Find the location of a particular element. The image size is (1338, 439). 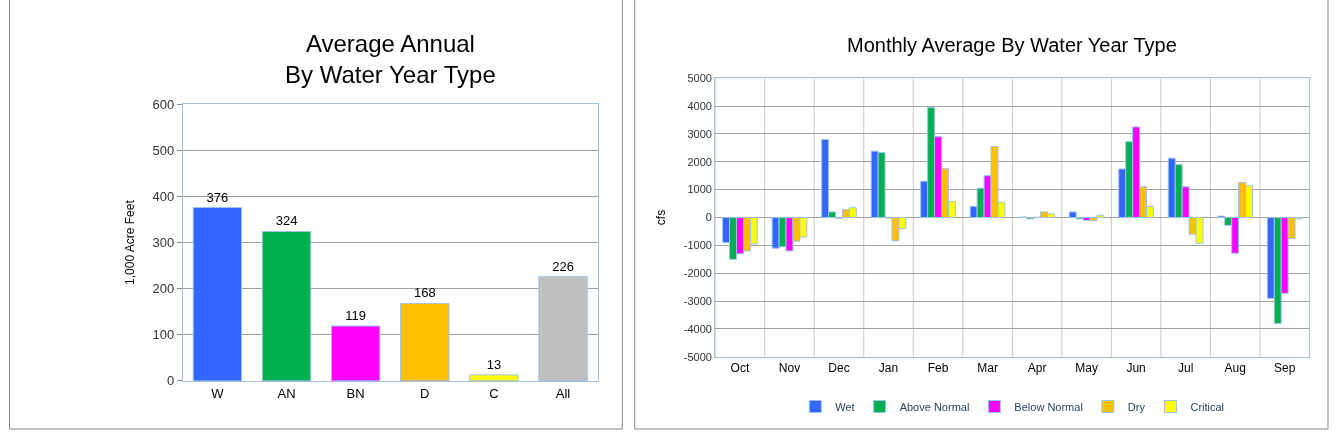

x-tick-label: AN is located at coordinates (286, 393).